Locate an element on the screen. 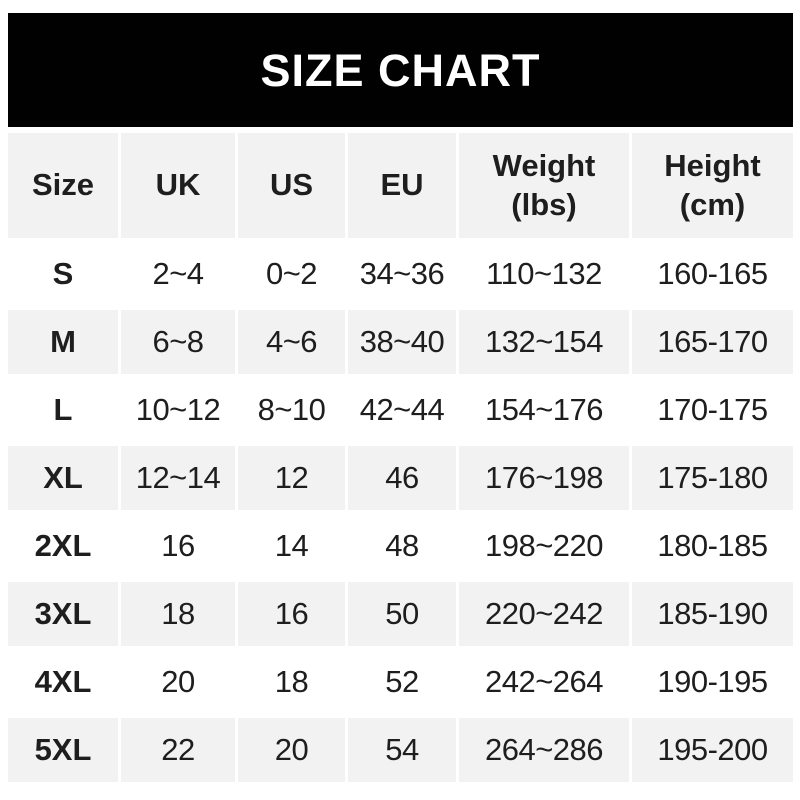 The height and width of the screenshot is (800, 800). table-cell: 0~2 is located at coordinates (291, 274).